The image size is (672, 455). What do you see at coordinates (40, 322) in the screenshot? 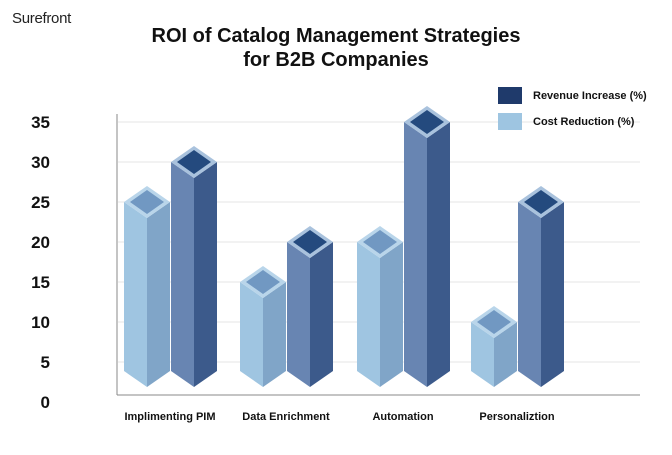
I see `y-tick-label: 10` at bounding box center [40, 322].